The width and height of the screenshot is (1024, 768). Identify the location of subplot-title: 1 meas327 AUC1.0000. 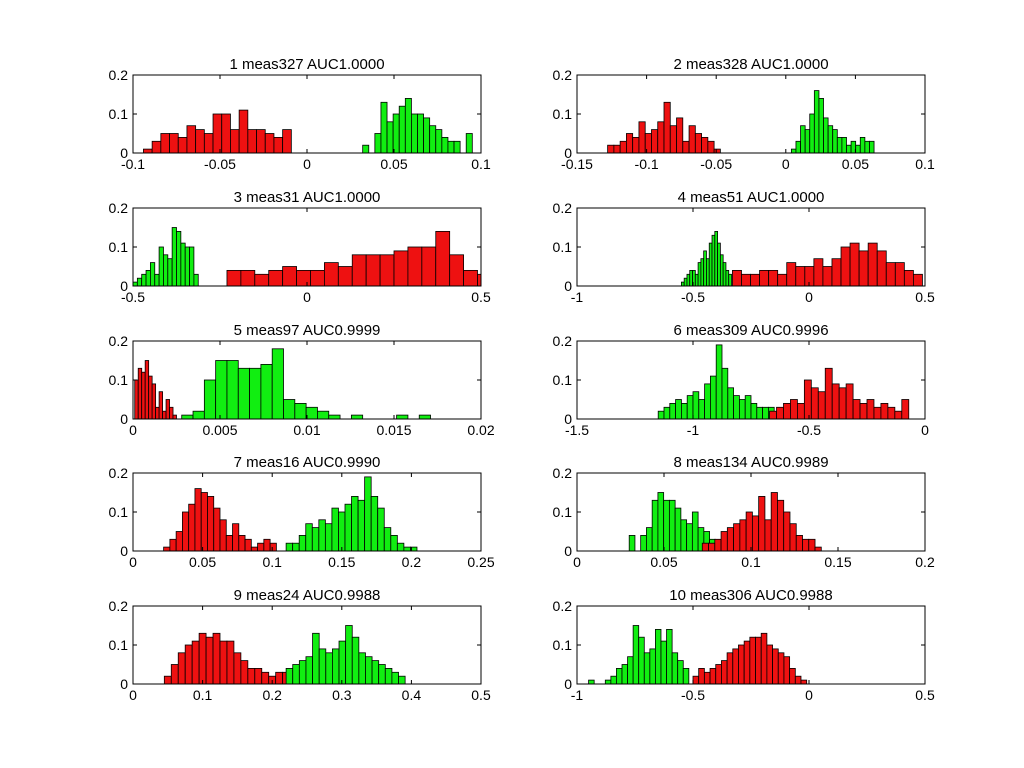
(306, 64).